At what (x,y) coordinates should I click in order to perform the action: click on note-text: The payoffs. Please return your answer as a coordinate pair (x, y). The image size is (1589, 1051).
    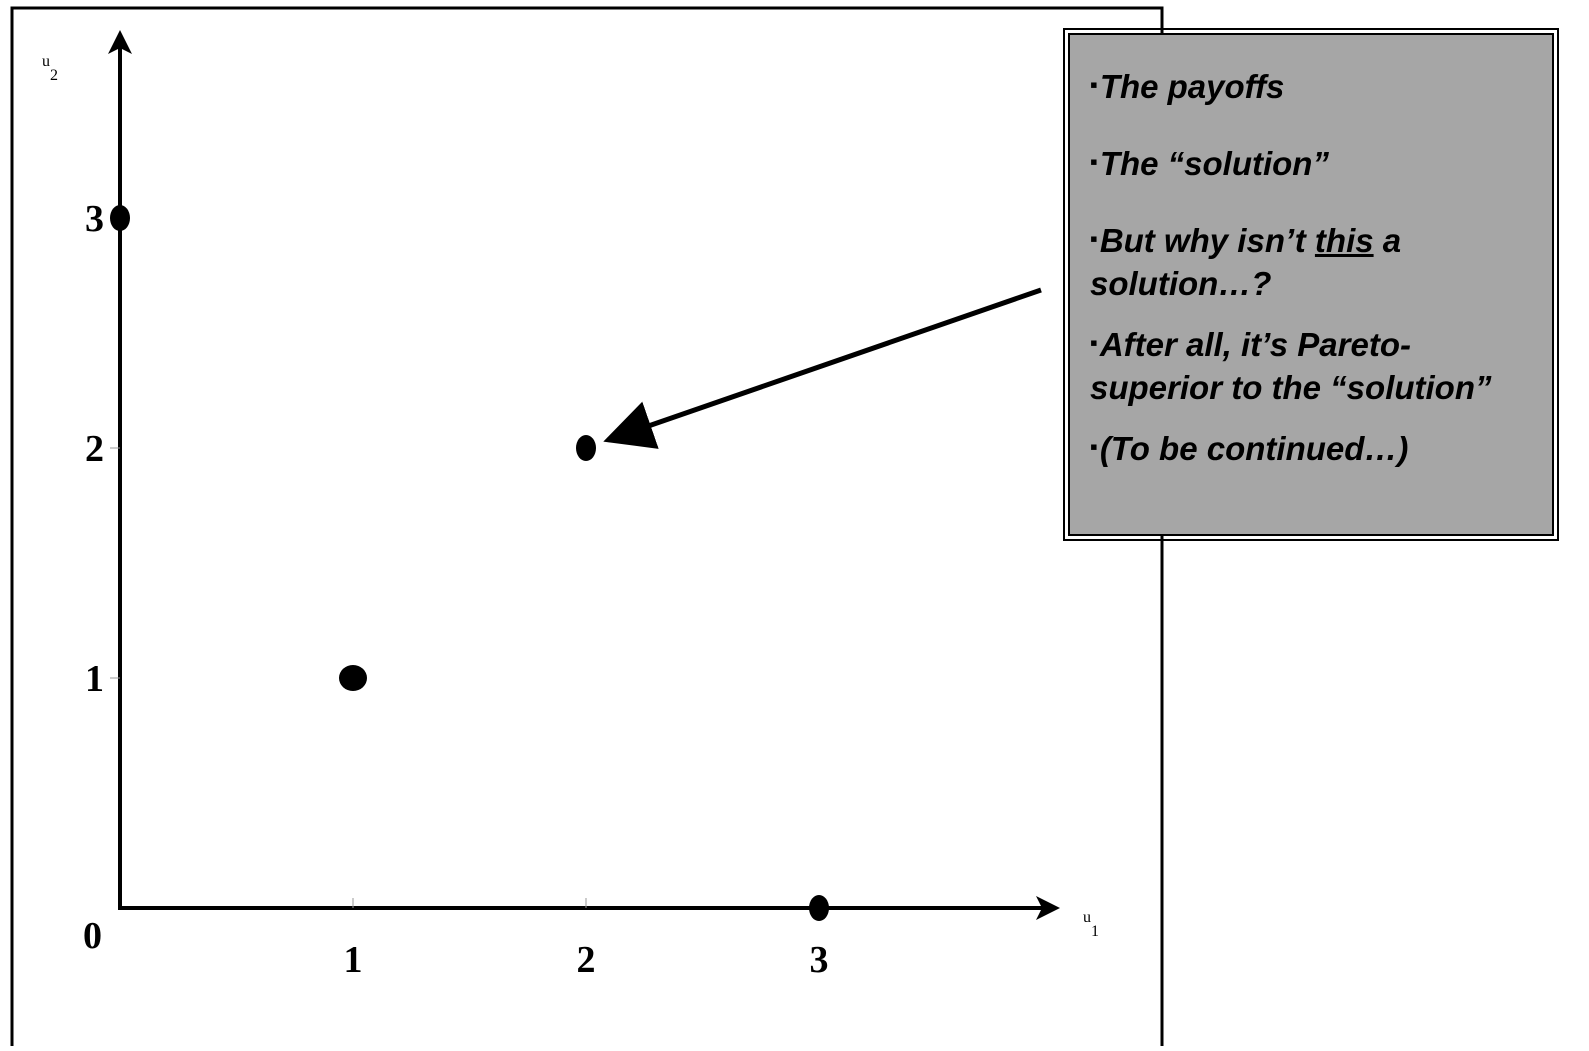
    Looking at the image, I should click on (1192, 86).